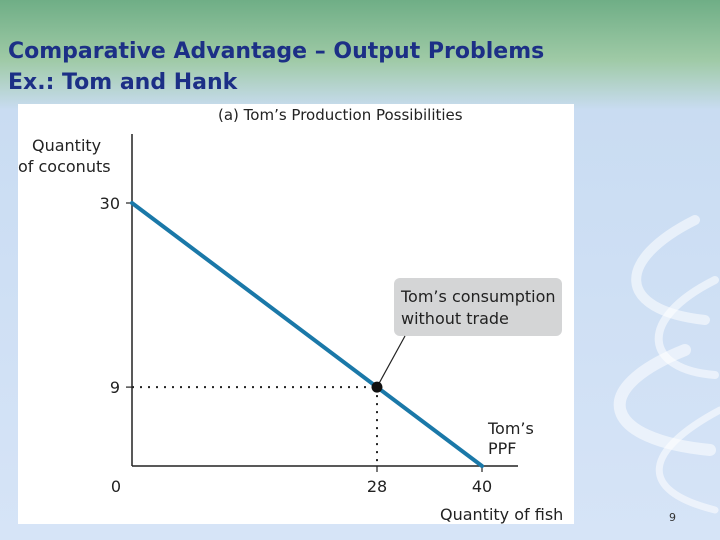  I want to click on callout-leader-line, so click(391, 361).